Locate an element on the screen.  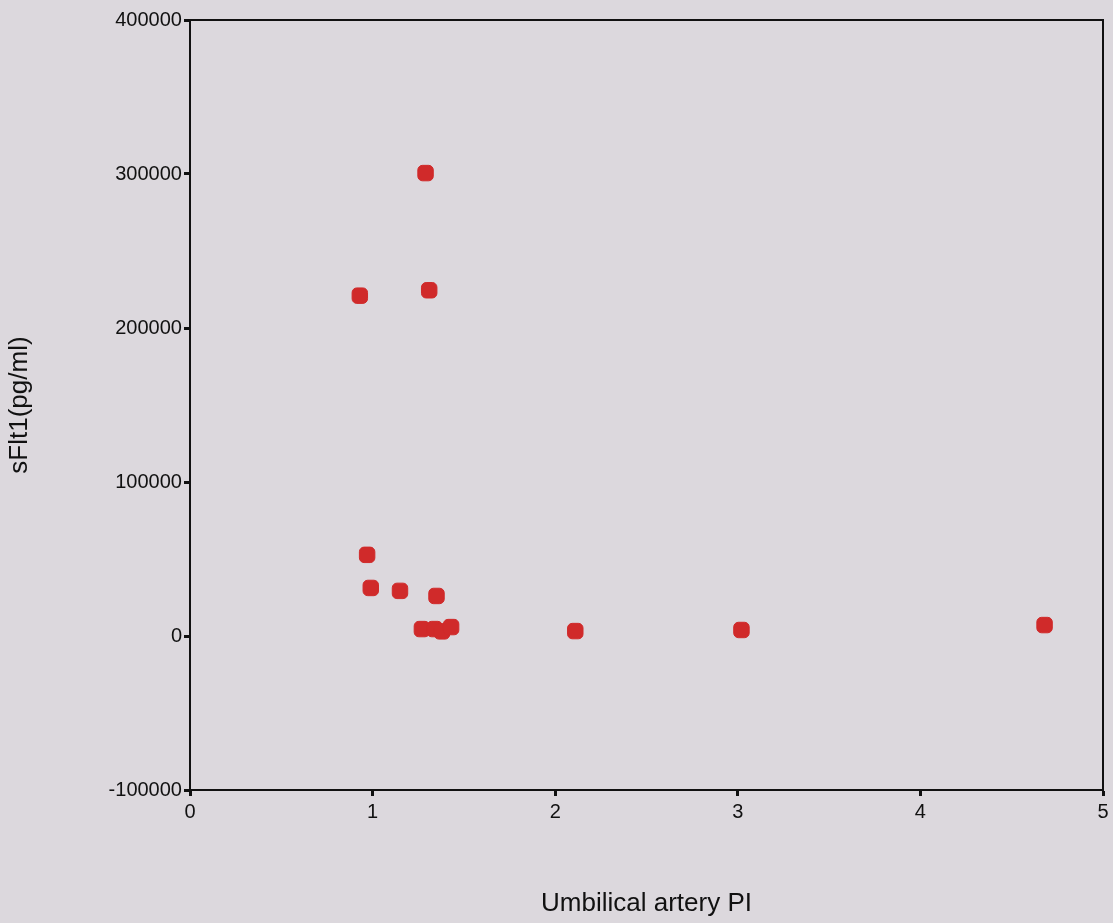
y-tick-label: -100000 is located at coordinates (145, 788).